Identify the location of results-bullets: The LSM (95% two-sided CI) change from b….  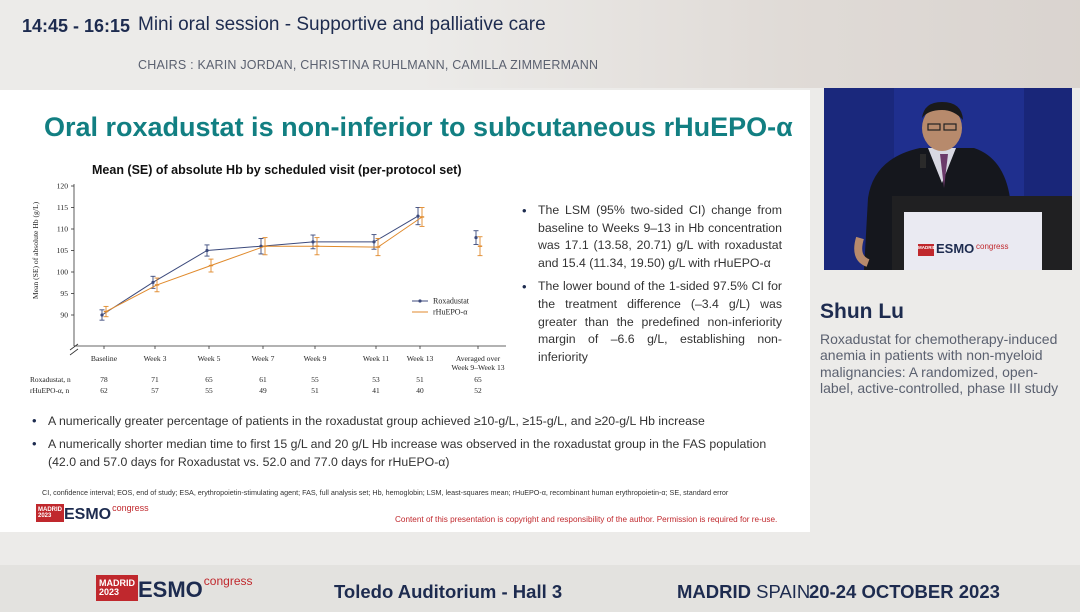
(651, 287).